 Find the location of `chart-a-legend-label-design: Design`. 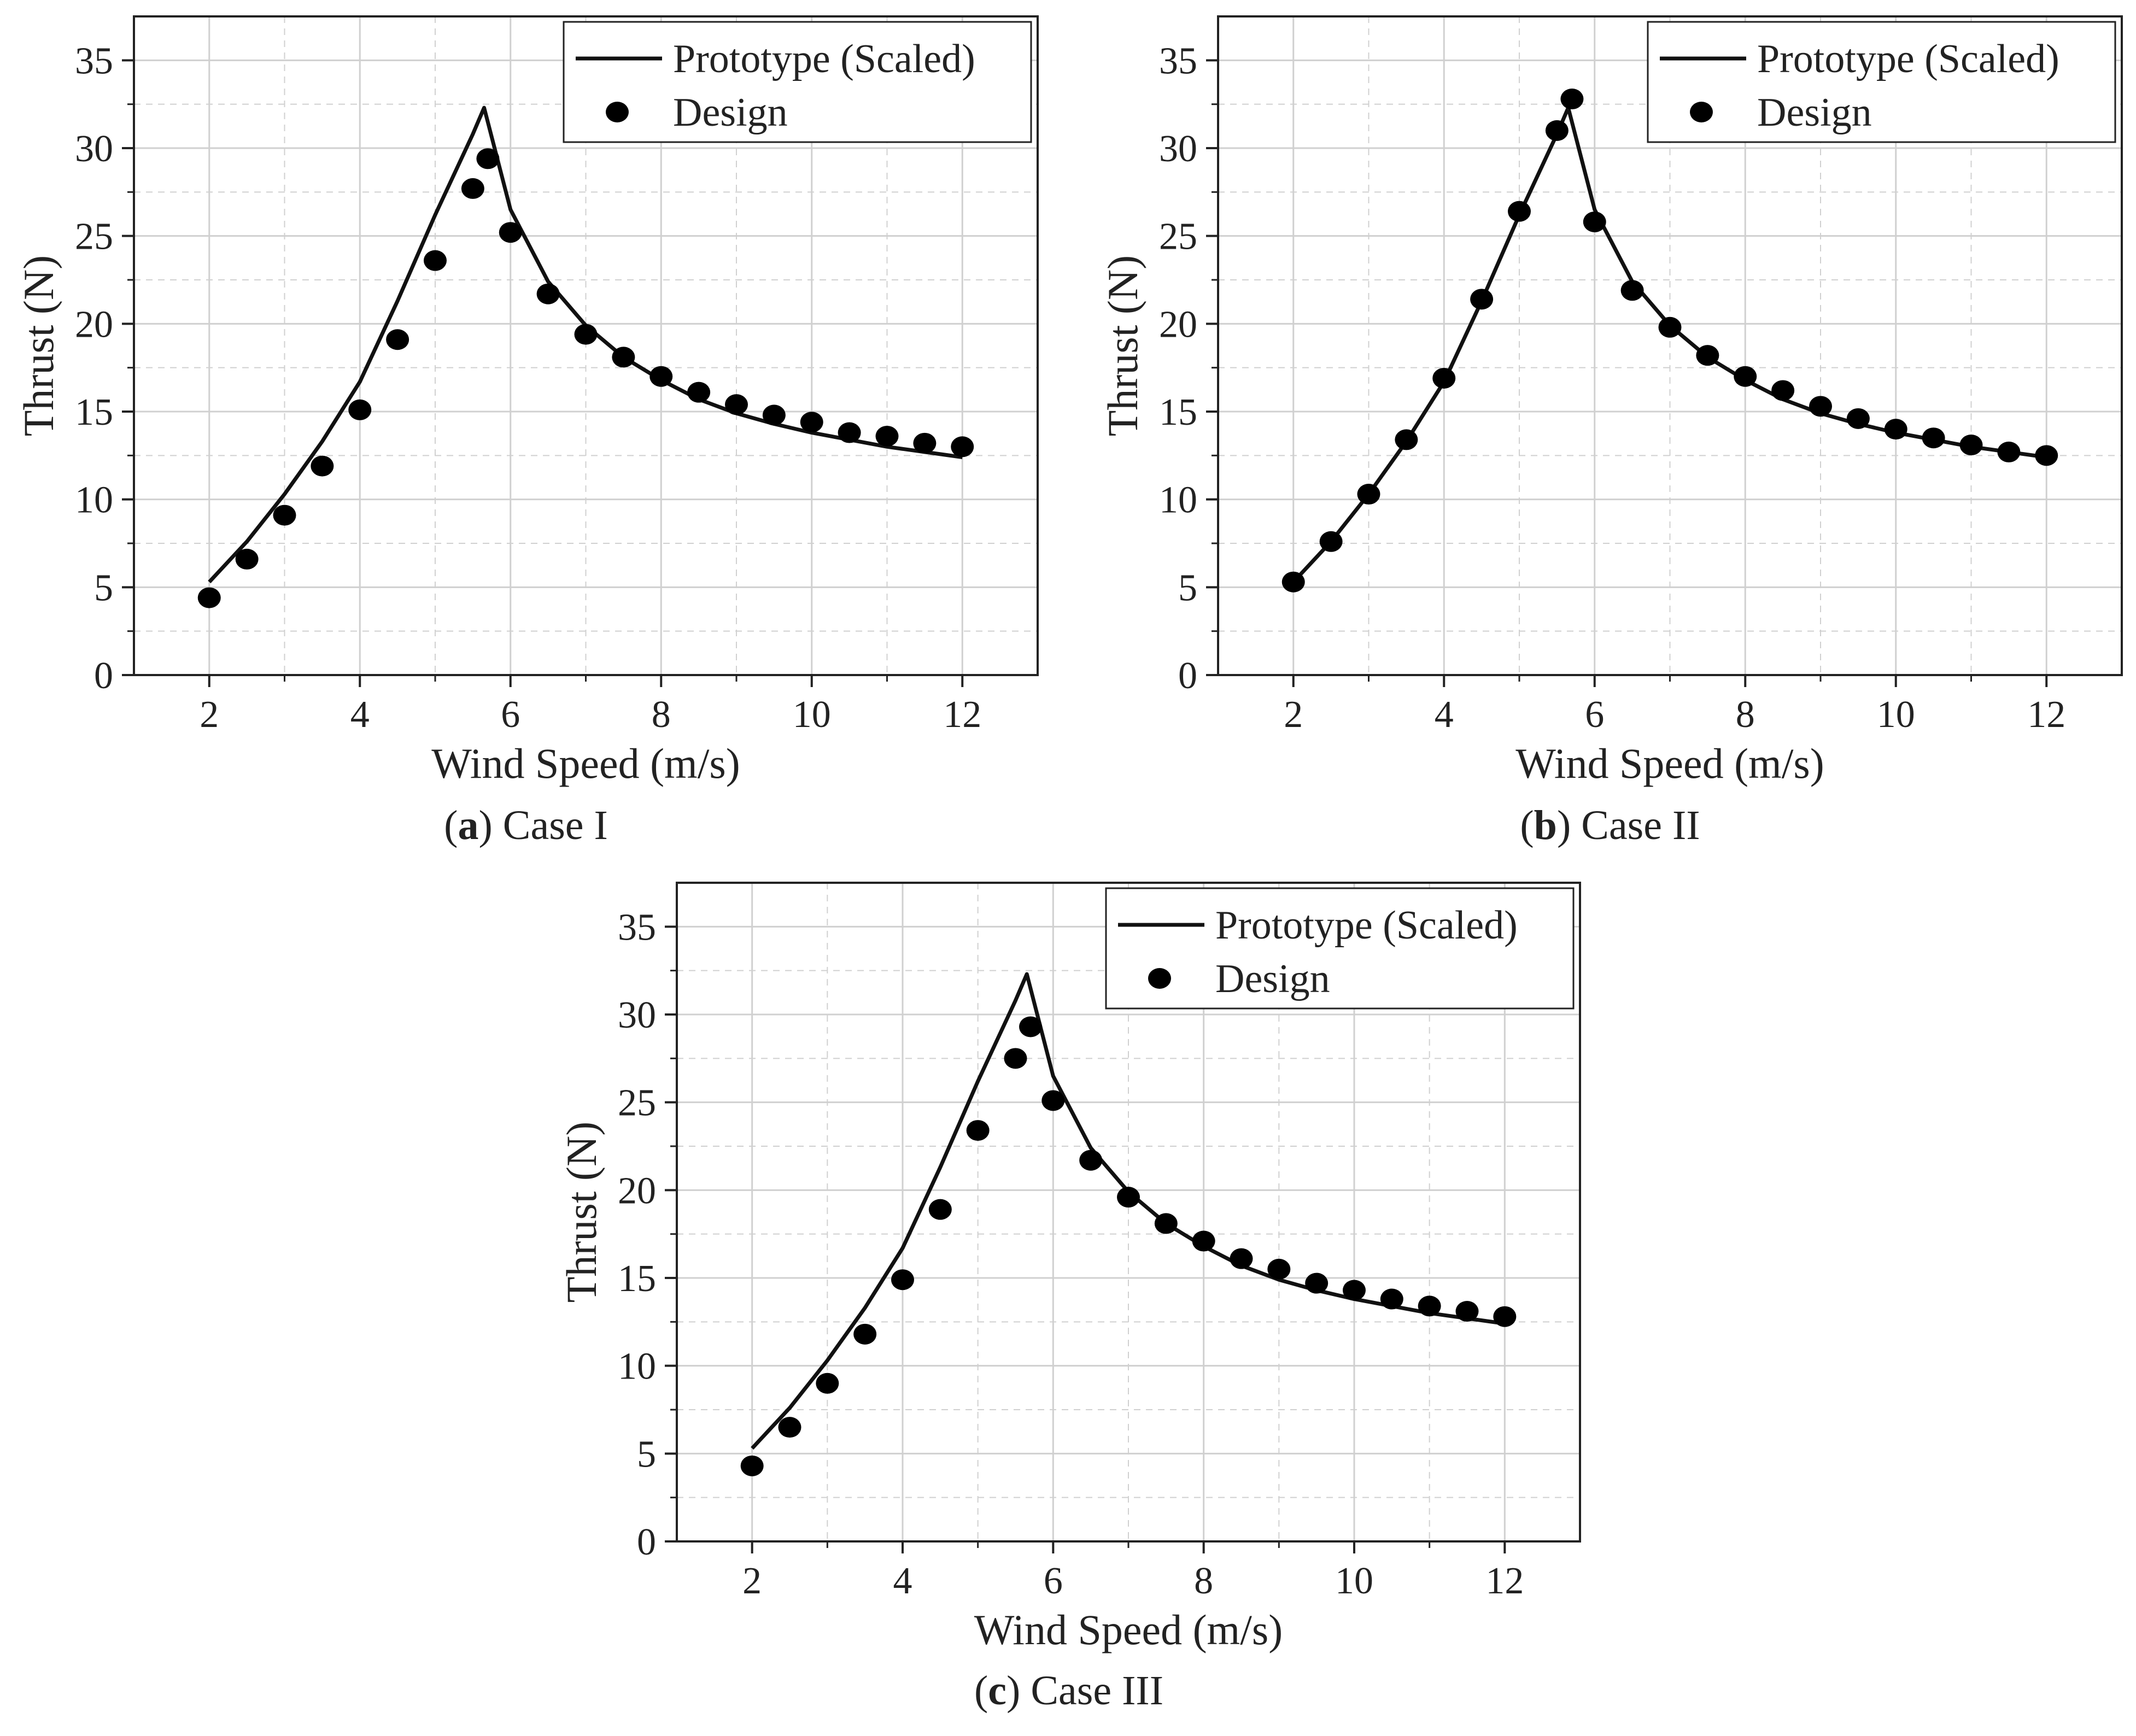

chart-a-legend-label-design: Design is located at coordinates (730, 112).